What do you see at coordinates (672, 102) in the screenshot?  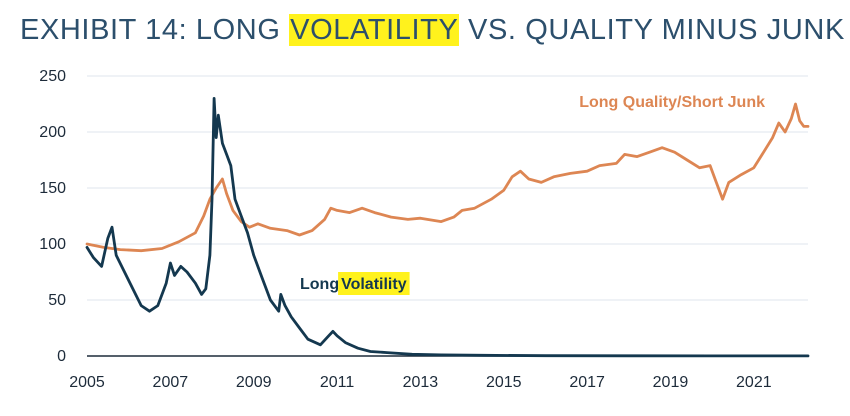 I see `quality-series-label: Long Quality/Short Junk` at bounding box center [672, 102].